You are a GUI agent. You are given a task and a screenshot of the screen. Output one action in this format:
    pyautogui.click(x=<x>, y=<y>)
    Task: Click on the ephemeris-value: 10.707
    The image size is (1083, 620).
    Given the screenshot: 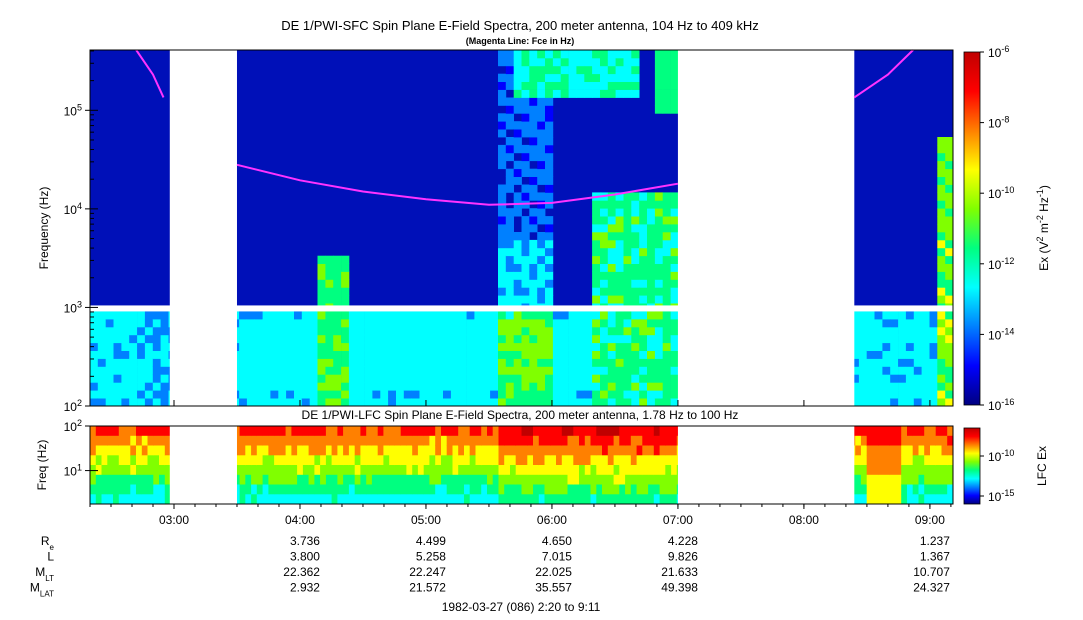 What is the action you would take?
    pyautogui.click(x=931, y=572)
    